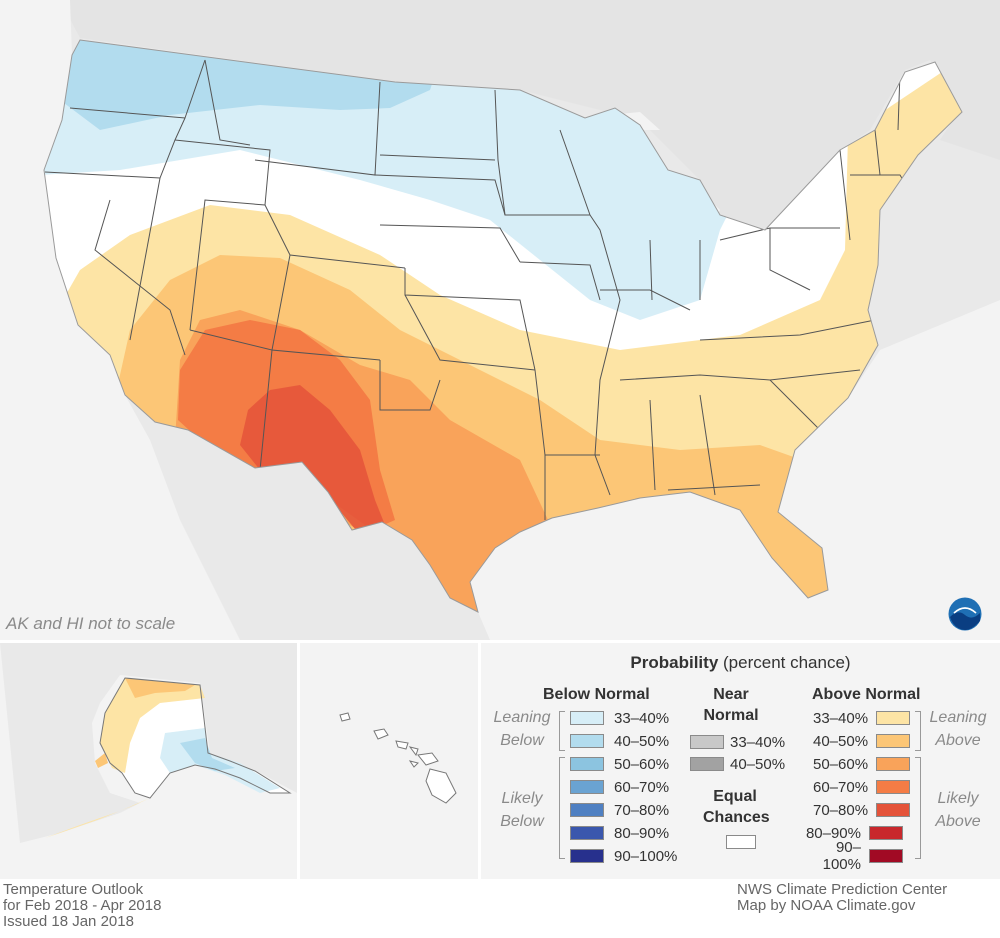 This screenshot has width=1000, height=938. What do you see at coordinates (619, 833) in the screenshot?
I see `below-80-90-item: 80–90%` at bounding box center [619, 833].